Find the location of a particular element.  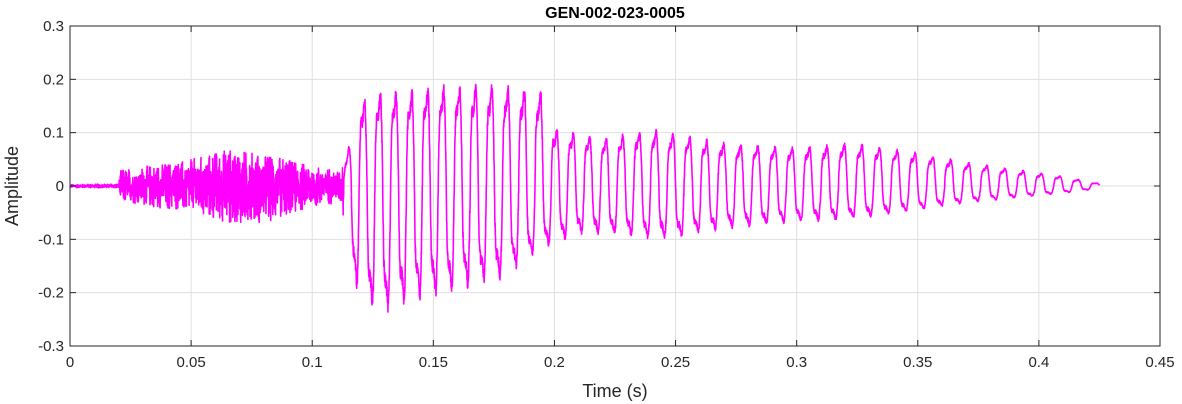

x-tick-label: 0 is located at coordinates (70, 362).